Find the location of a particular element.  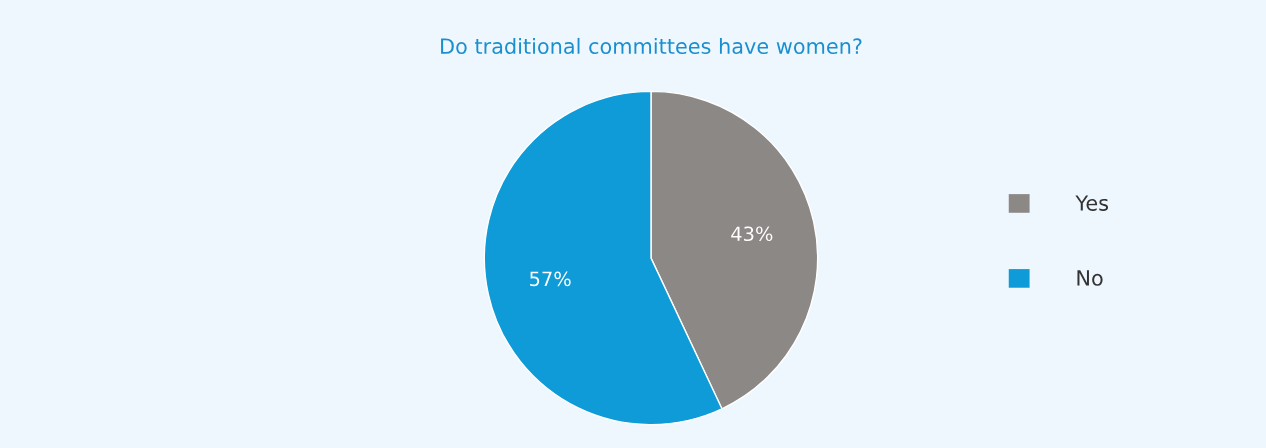

data-label: 43% is located at coordinates (752, 234).